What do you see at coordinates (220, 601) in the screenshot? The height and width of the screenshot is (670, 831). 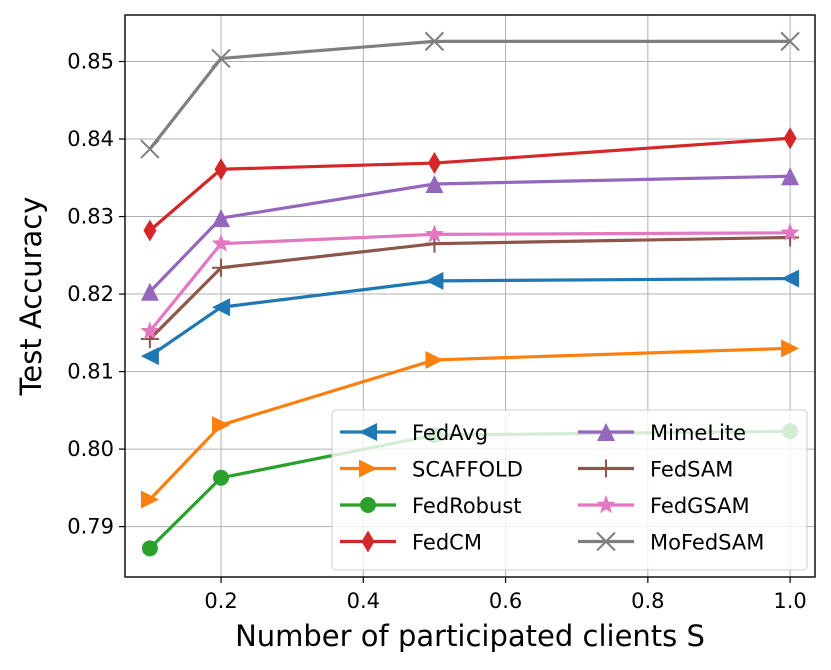 I see `x-tick-label: 0.2` at bounding box center [220, 601].